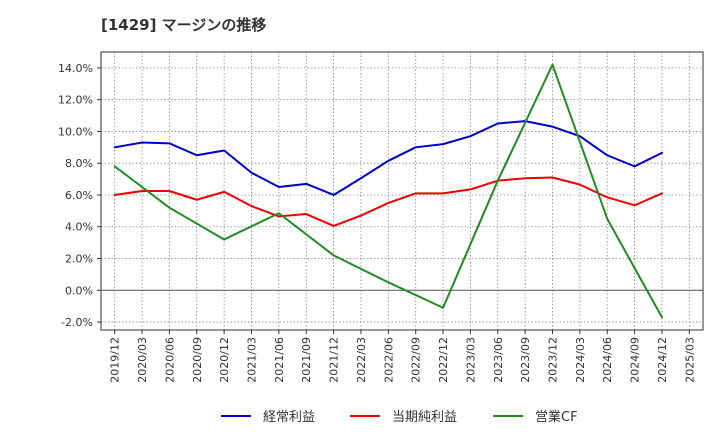 The height and width of the screenshot is (440, 720). What do you see at coordinates (424, 417) in the screenshot?
I see `legend-label-2: 当期純利益` at bounding box center [424, 417].